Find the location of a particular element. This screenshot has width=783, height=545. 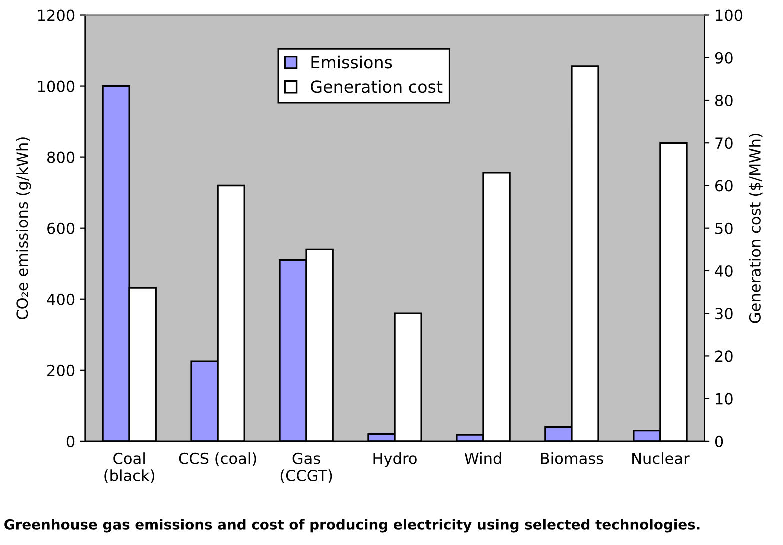

y2-axis-title: Generation cost ($/MWh) is located at coordinates (756, 229).